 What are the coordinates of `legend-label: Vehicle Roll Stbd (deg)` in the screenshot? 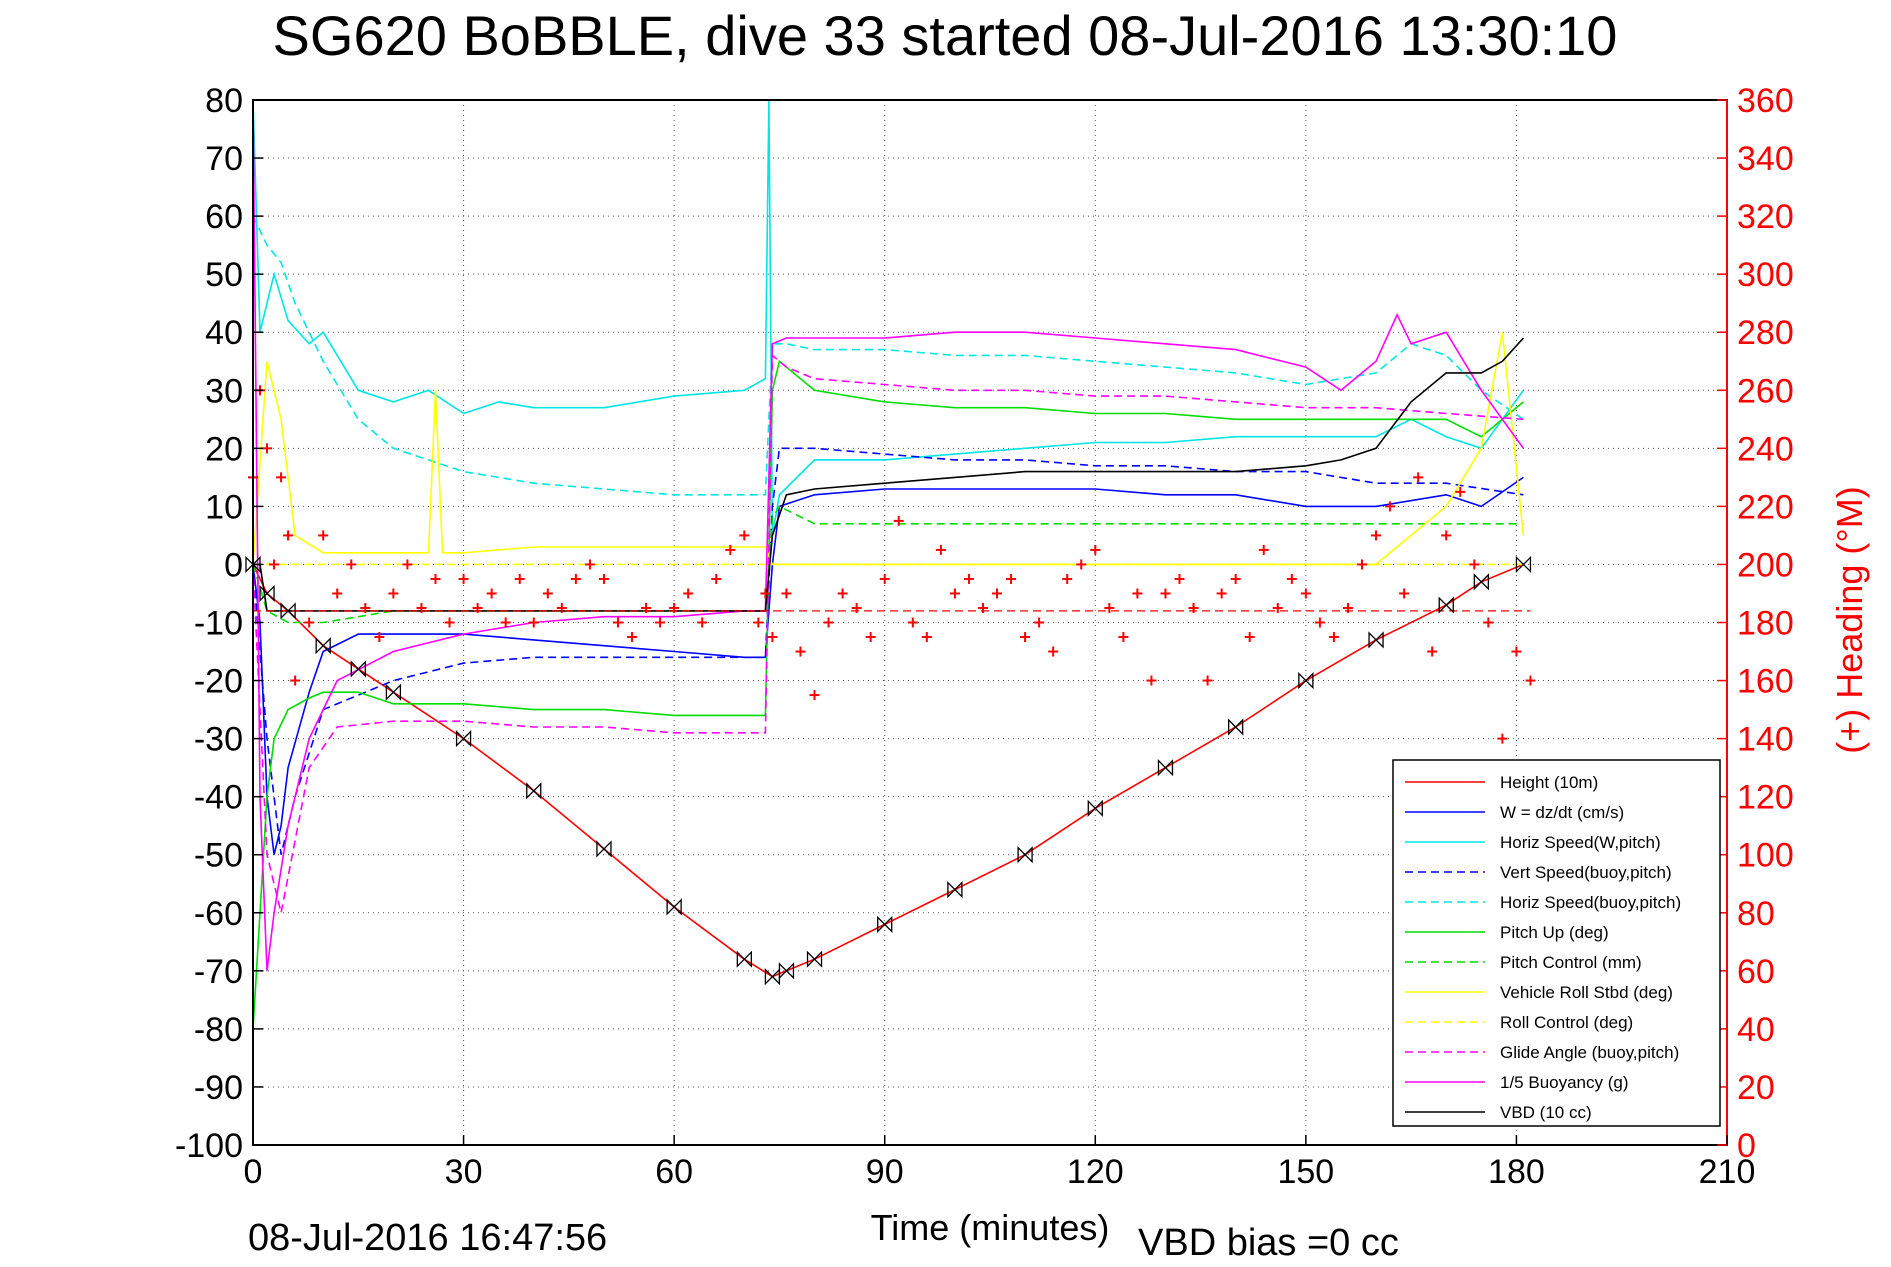 It's located at (1586, 992).